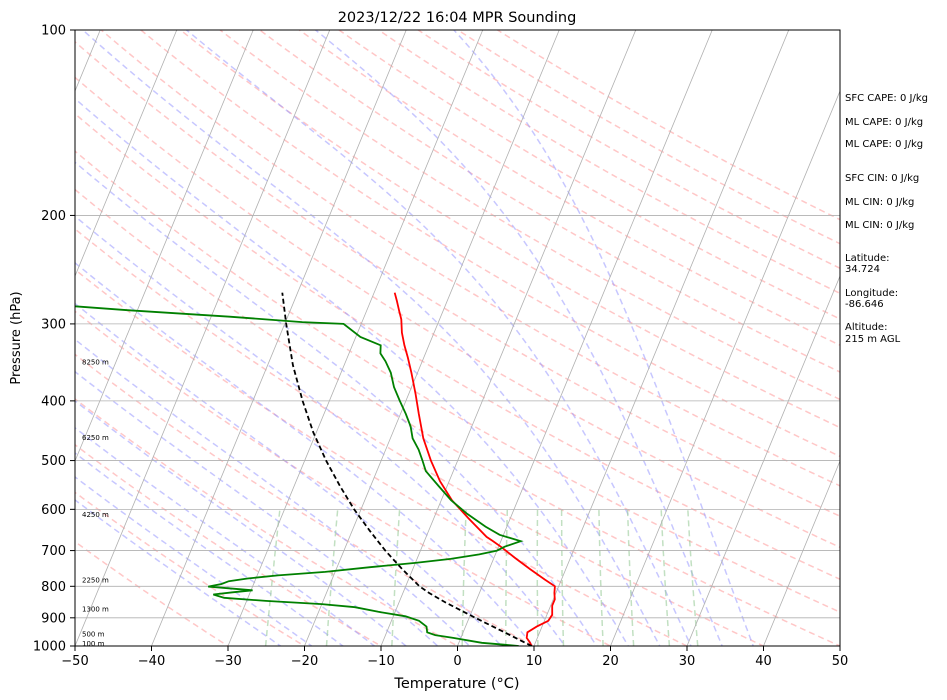 Image resolution: width=947 pixels, height=700 pixels. What do you see at coordinates (610, 661) in the screenshot?
I see `x-tick-label: 20` at bounding box center [610, 661].